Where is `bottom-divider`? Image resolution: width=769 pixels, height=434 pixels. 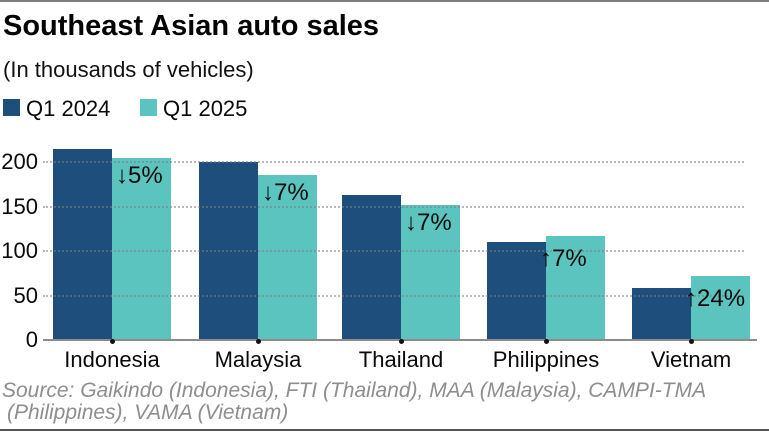 bottom-divider is located at coordinates (384, 430).